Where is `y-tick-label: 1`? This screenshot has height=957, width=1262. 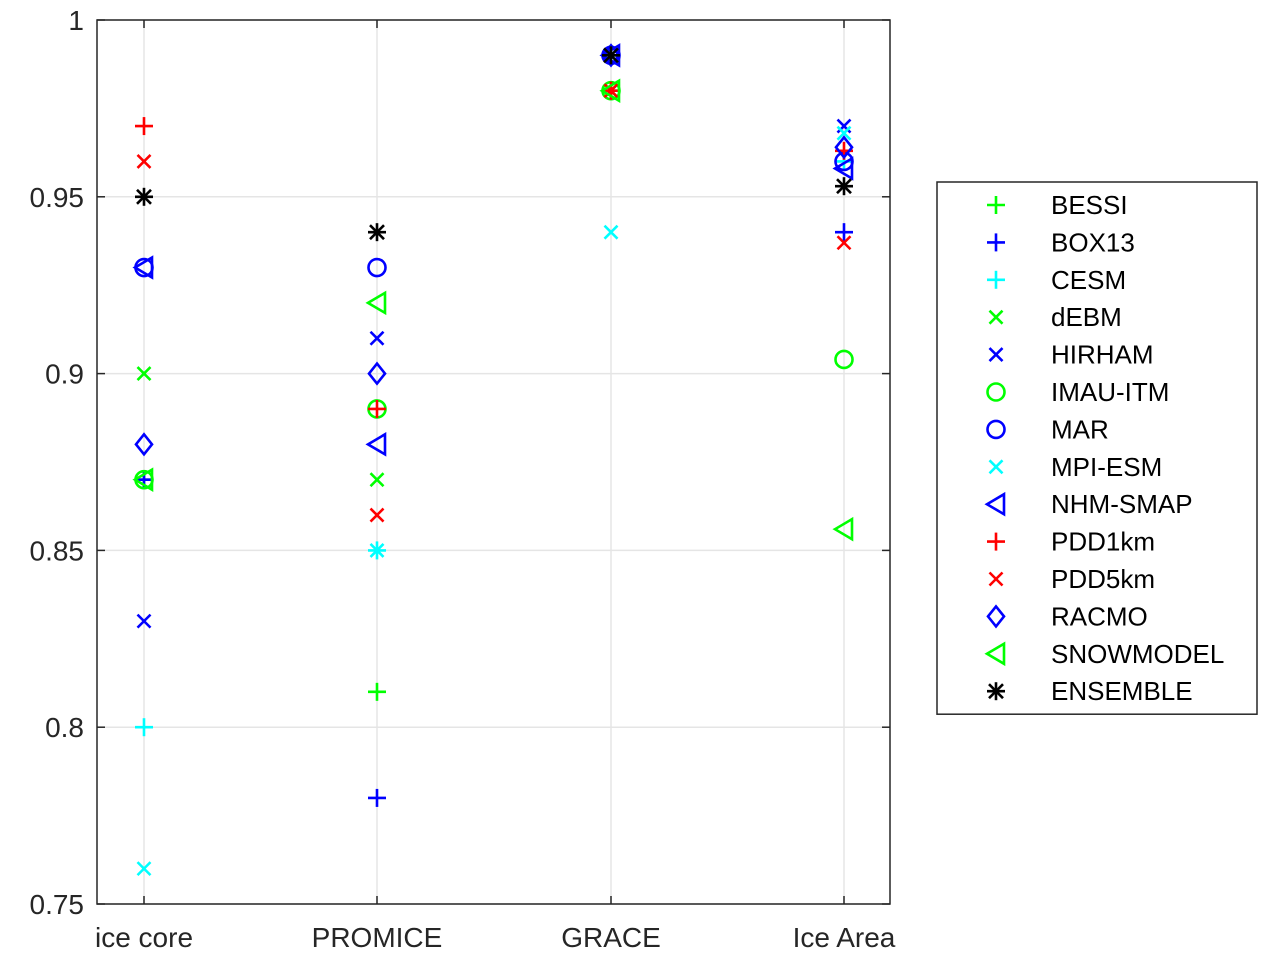
y-tick-label: 1 is located at coordinates (76, 20).